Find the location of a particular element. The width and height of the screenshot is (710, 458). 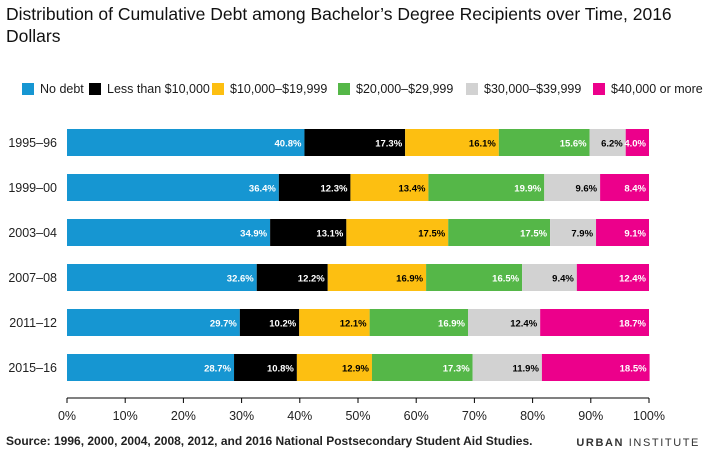

data-label: 8.4% is located at coordinates (635, 188).